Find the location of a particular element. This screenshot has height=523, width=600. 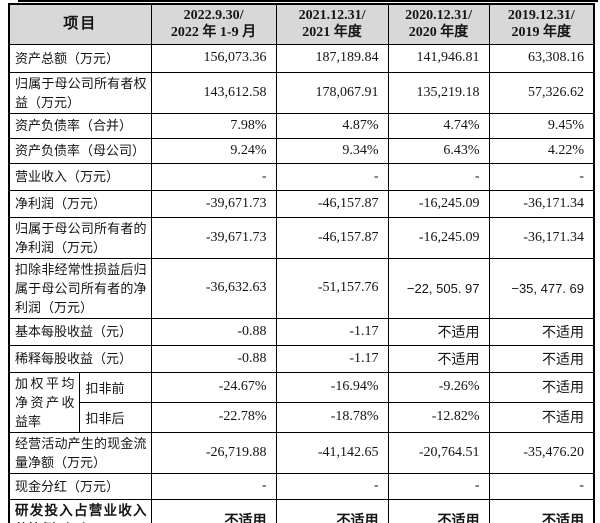

cell-value: -26,719.88 is located at coordinates (213, 452).